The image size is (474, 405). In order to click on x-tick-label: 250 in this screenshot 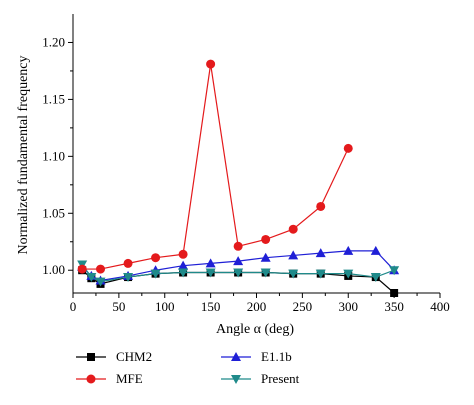, I will do `click(303, 306)`.